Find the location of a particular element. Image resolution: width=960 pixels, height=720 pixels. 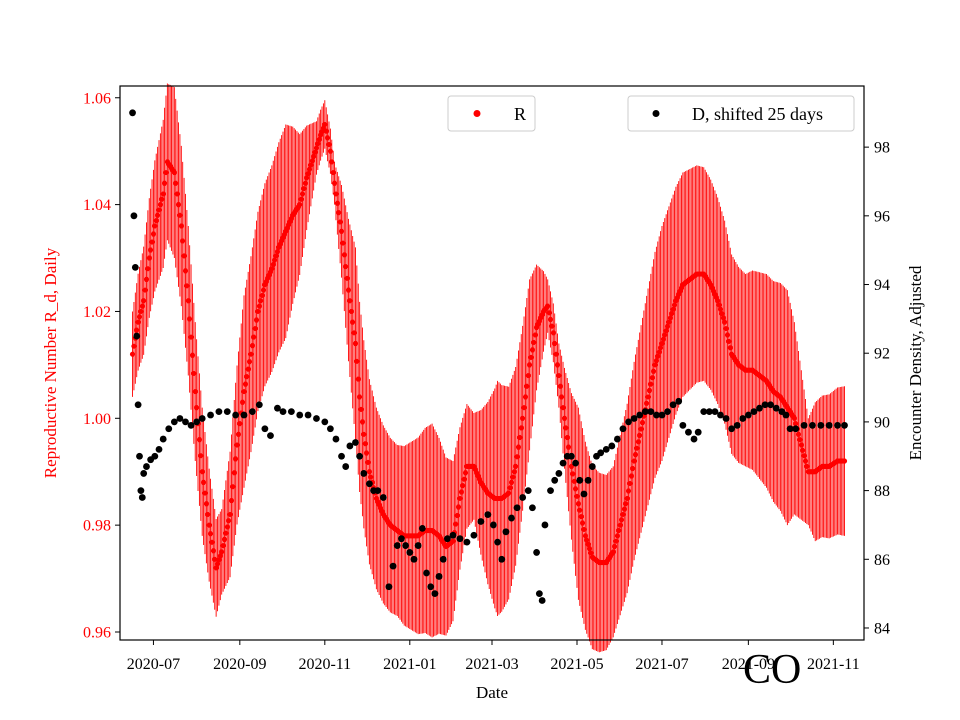

right-y-tick-label: 98 is located at coordinates (882, 148).